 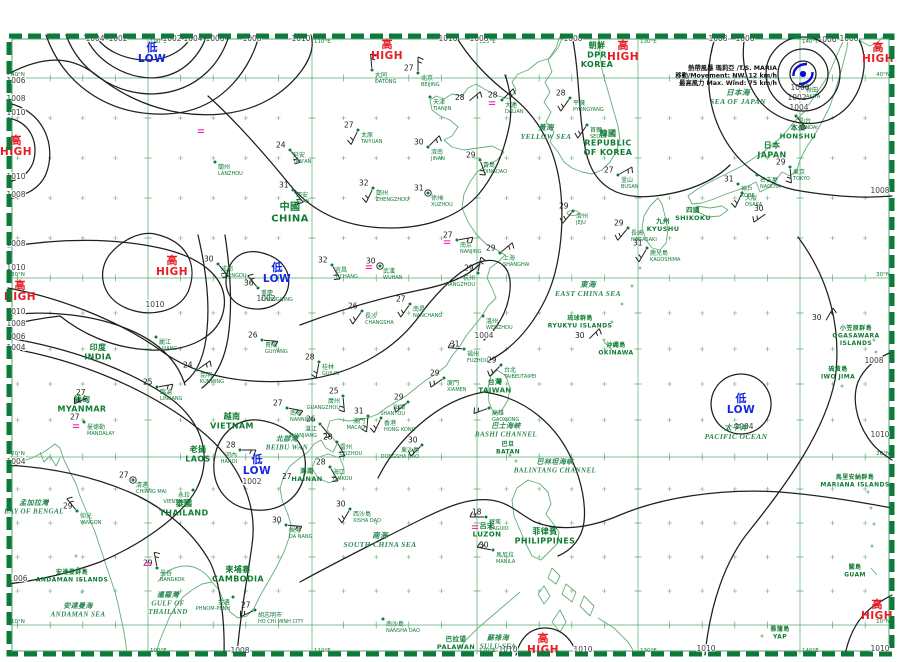 I want to click on station-name-en: DATONG, so click(x=386, y=82).